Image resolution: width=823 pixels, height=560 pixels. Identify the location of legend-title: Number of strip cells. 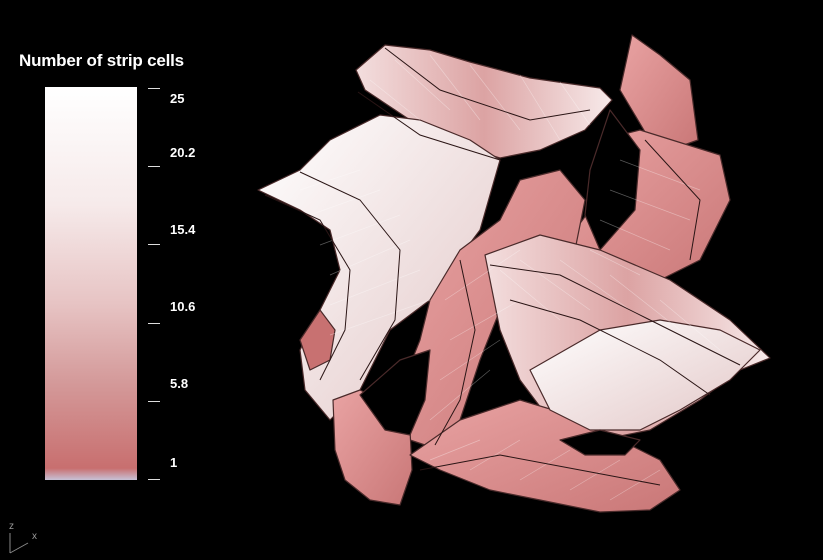
(101, 60).